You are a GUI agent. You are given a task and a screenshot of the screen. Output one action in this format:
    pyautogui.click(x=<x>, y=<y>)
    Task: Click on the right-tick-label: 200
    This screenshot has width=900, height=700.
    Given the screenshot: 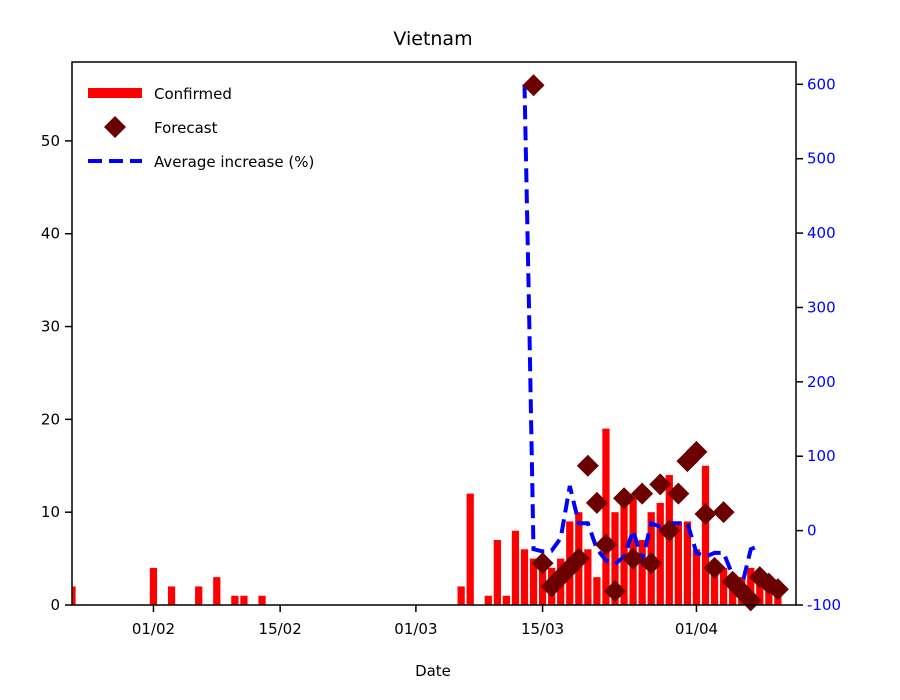 What is the action you would take?
    pyautogui.click(x=821, y=382)
    